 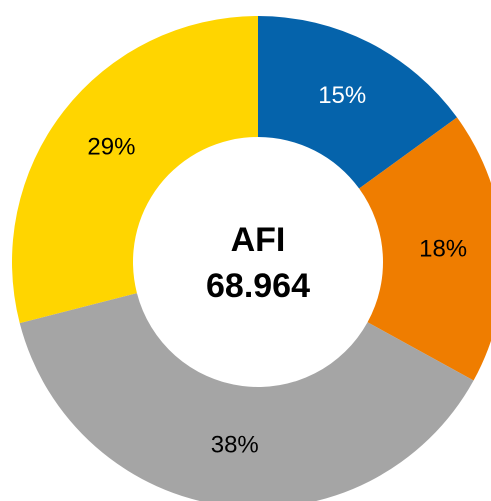 I want to click on center-value: 68.964, so click(x=258, y=286).